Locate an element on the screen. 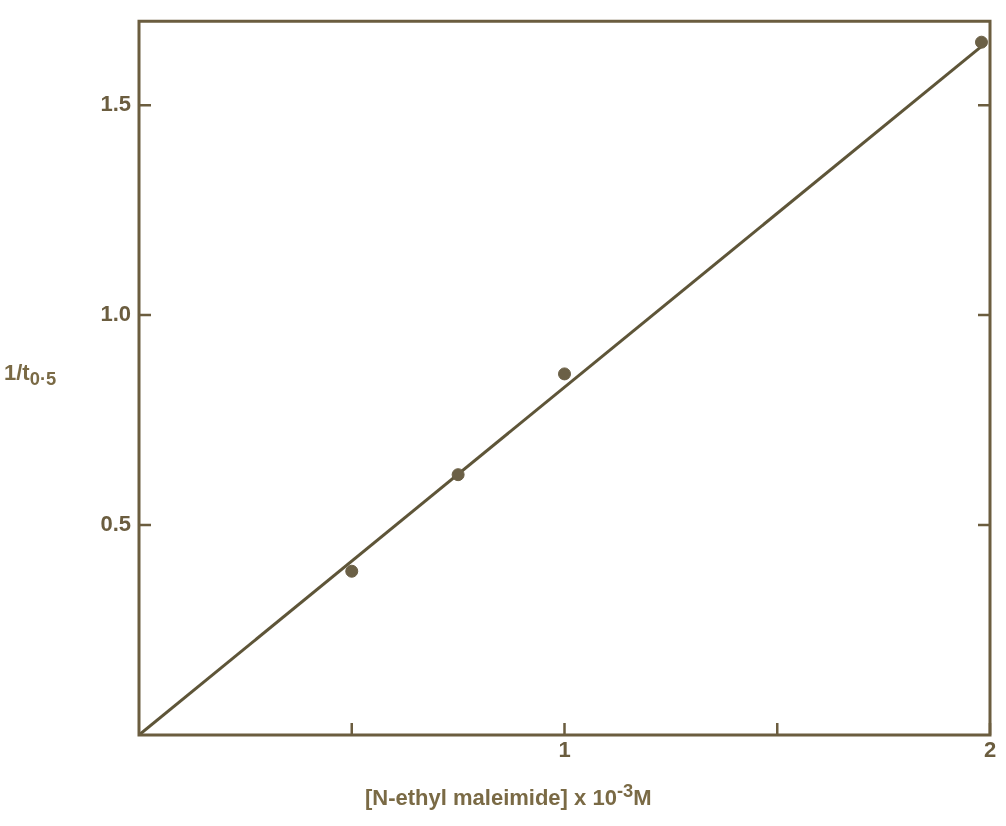 Image resolution: width=1006 pixels, height=826 pixels. x-tick-label: 1 is located at coordinates (564, 750).